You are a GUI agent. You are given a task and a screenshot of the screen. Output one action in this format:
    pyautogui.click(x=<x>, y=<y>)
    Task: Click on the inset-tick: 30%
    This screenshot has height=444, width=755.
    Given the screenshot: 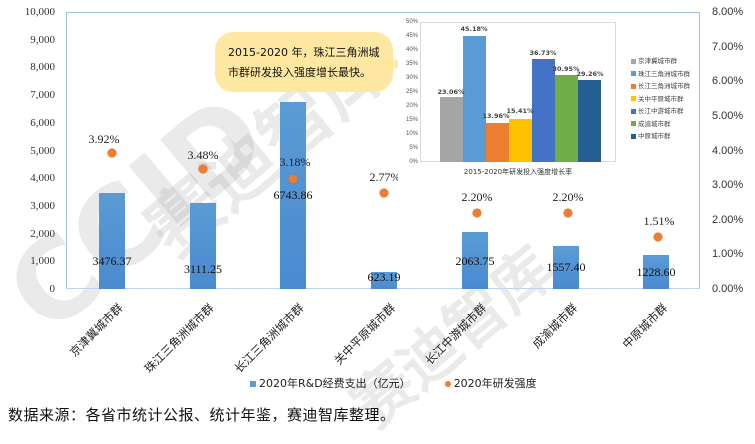 What is the action you would take?
    pyautogui.click(x=411, y=78)
    